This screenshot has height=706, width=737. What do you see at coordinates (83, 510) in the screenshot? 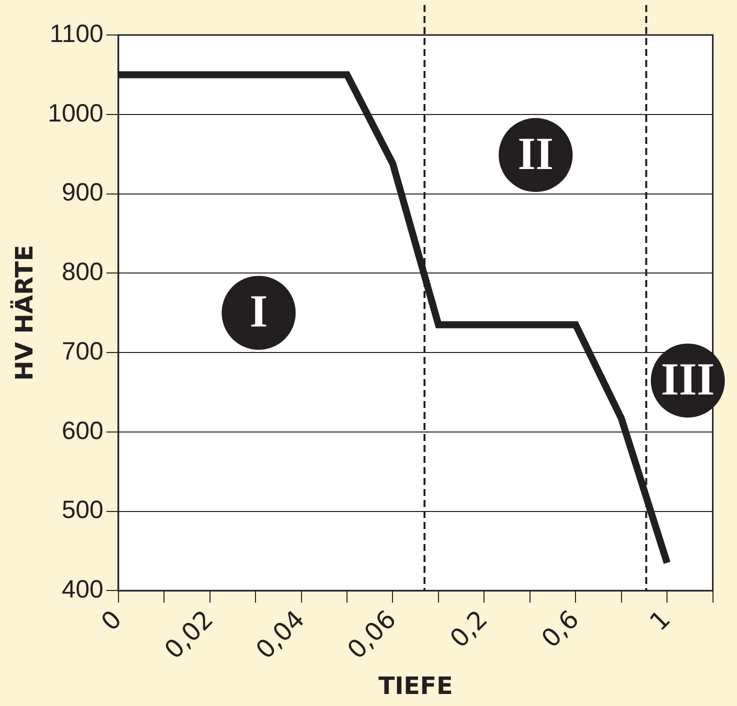
I see `y-tick-label: 500` at bounding box center [83, 510].